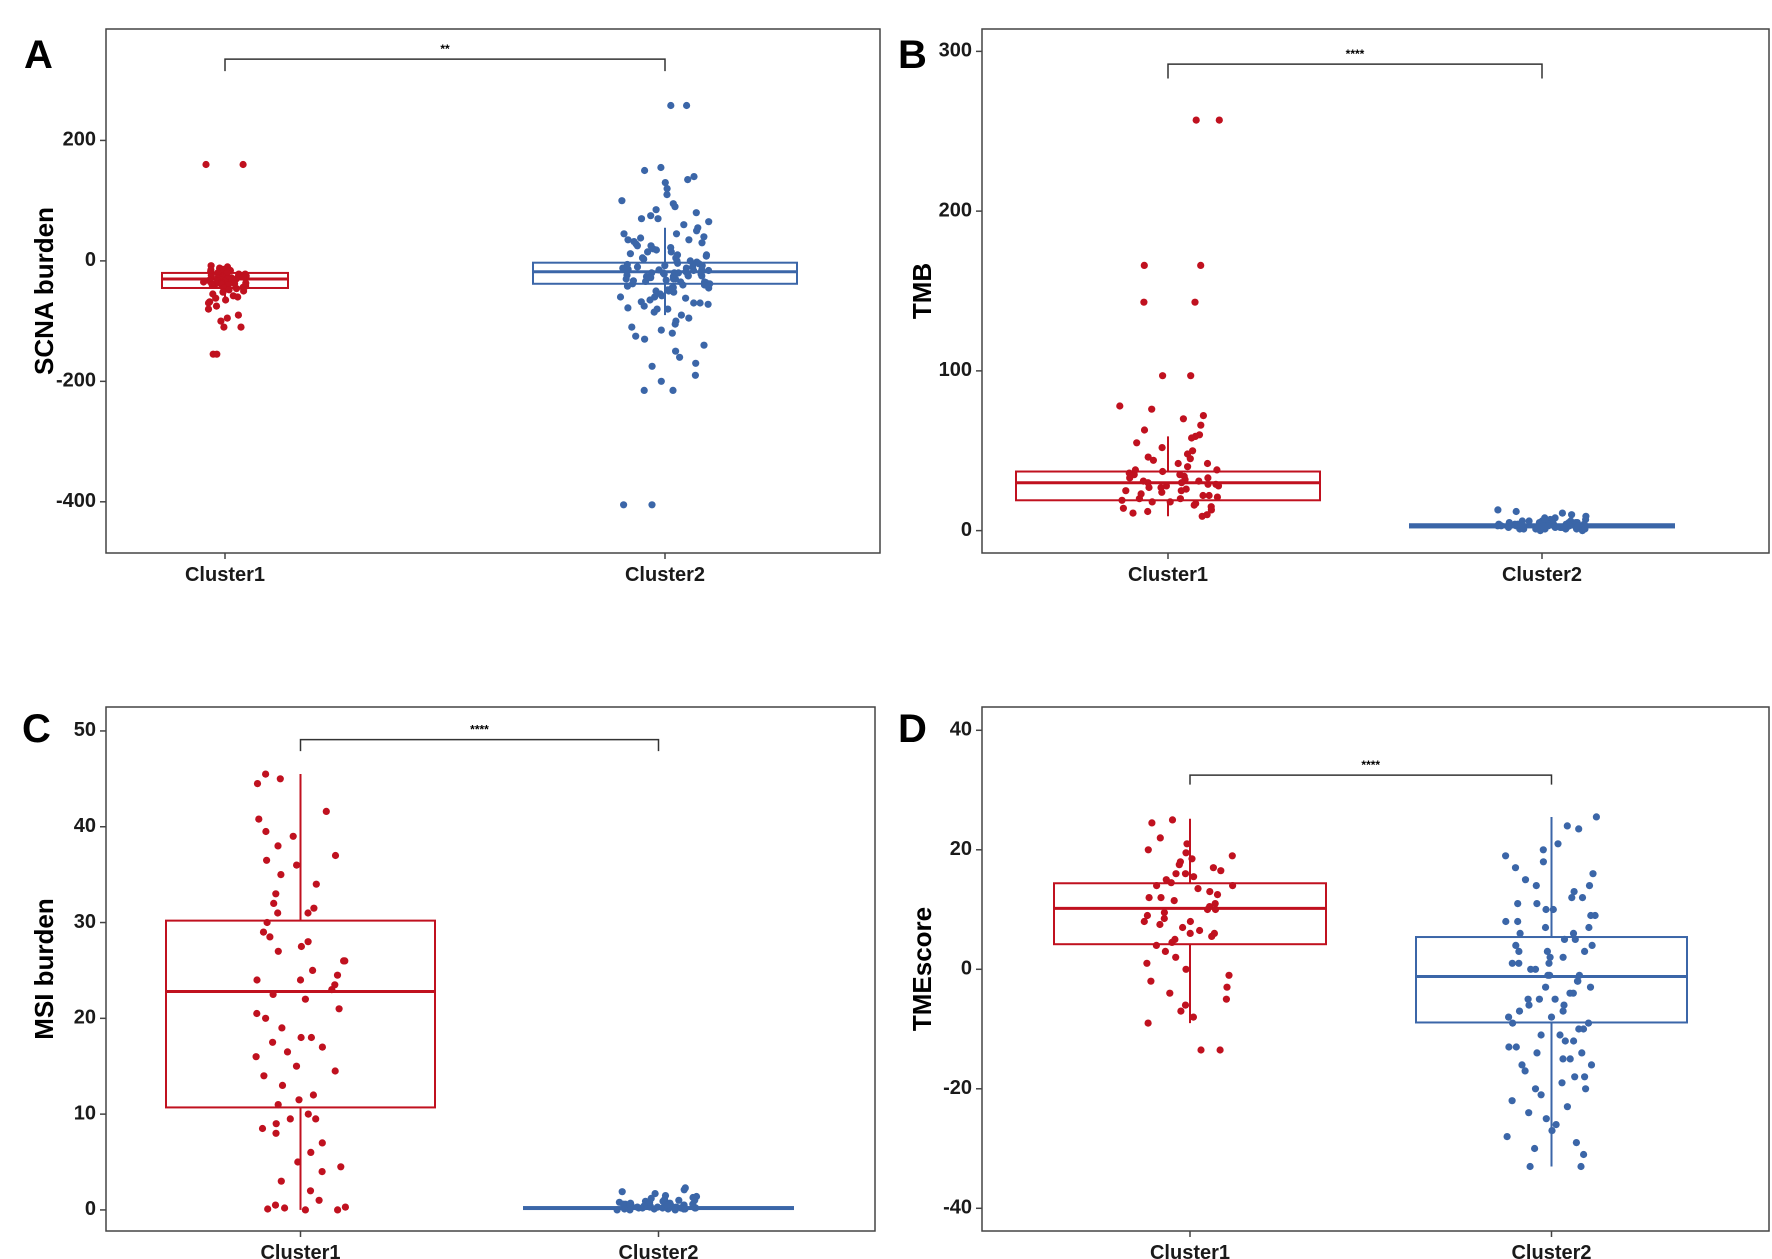 The height and width of the screenshot is (1259, 1772). Describe the element at coordinates (445, 49) in the screenshot. I see `significance-label: **` at that location.